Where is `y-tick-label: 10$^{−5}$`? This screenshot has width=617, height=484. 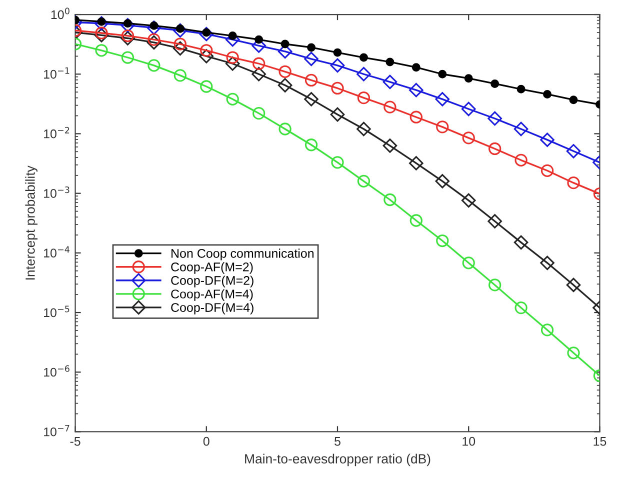 y-tick-label: 10$^{−5}$ is located at coordinates (57, 312).